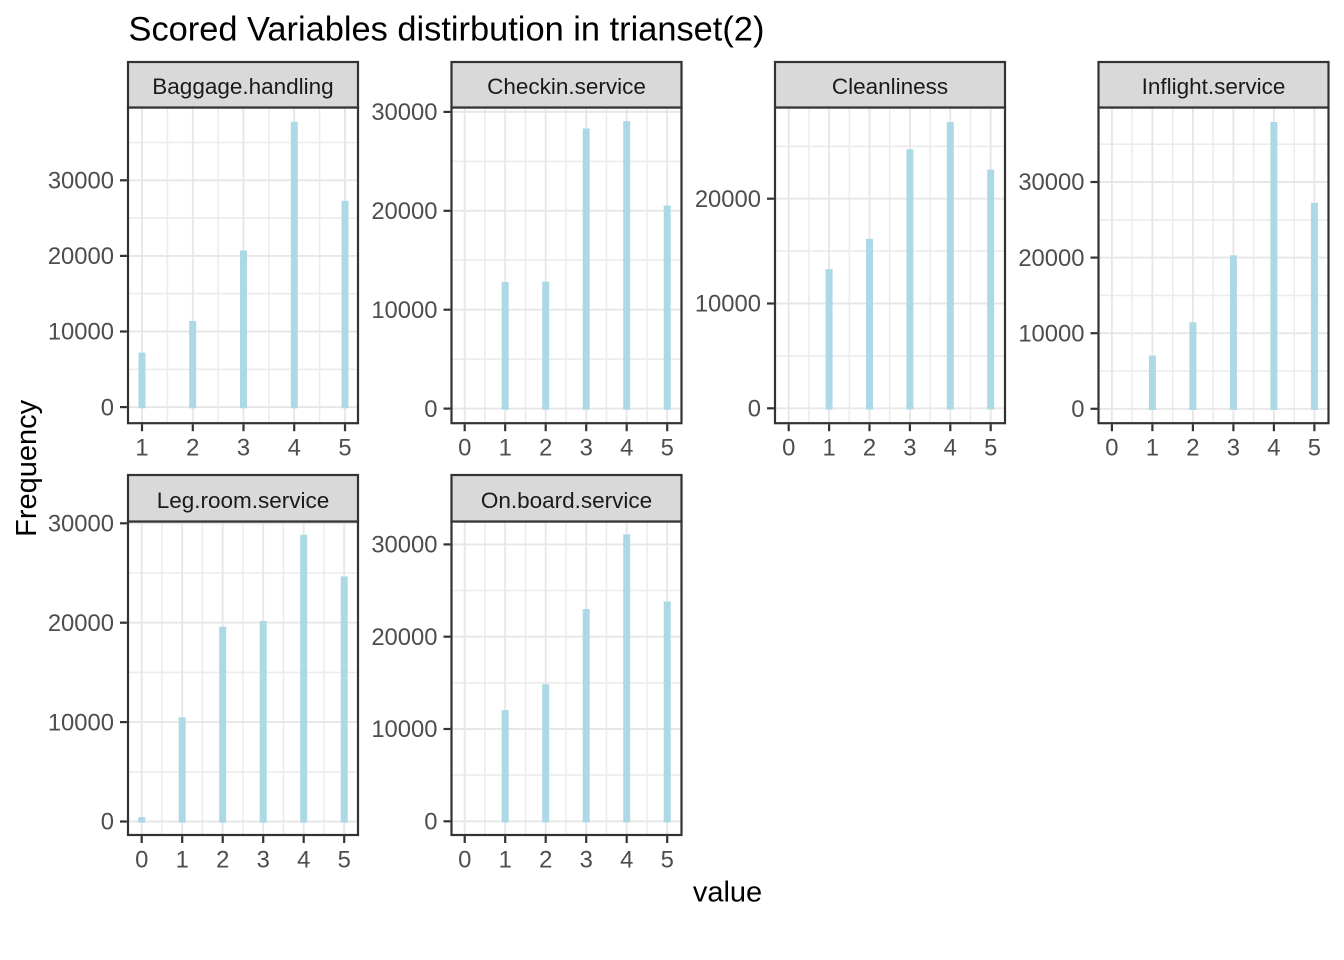  I want to click on svg-text: Inflight.service, so click(1214, 86).